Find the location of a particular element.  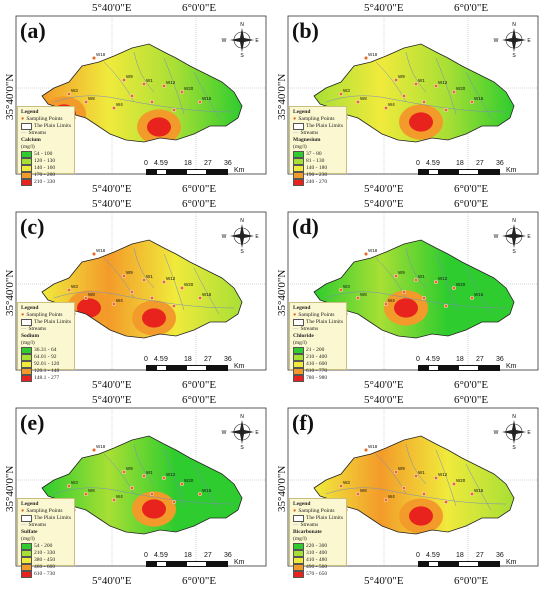

longitude-label-top: 6°0'0"E is located at coordinates (199, 204).